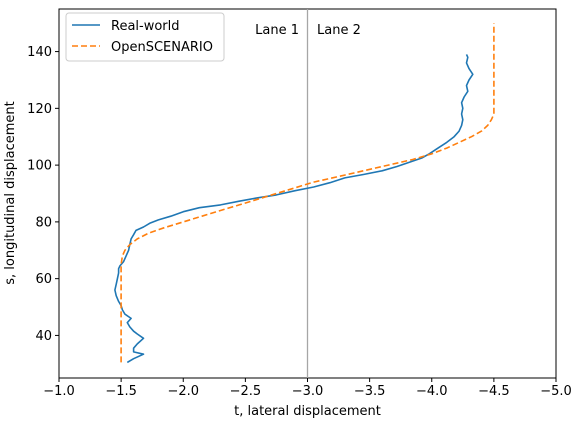  I want to click on x-tick-label: −5.0, so click(556, 391).